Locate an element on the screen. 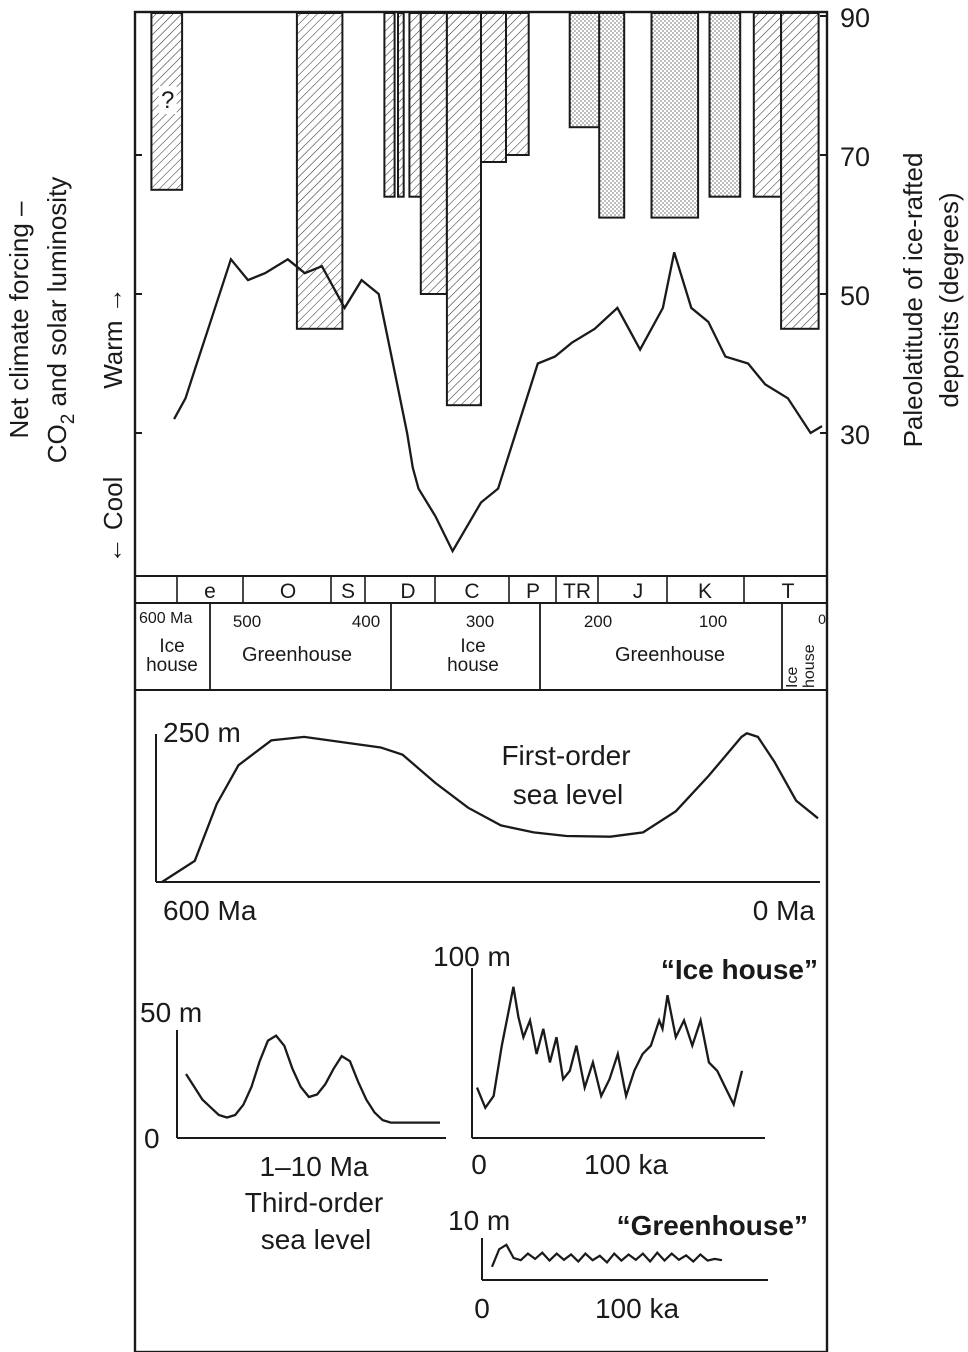  co2-subscript: 2 is located at coordinates (68, 419).